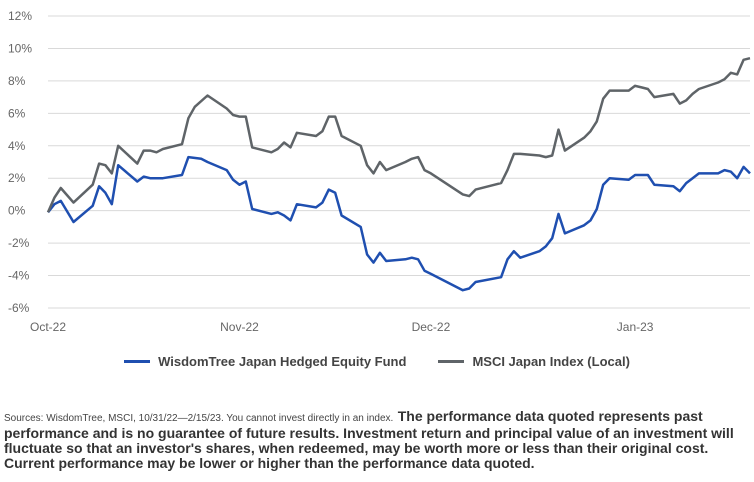 The image size is (754, 482). I want to click on y-tick-label: 8%, so click(17, 81).